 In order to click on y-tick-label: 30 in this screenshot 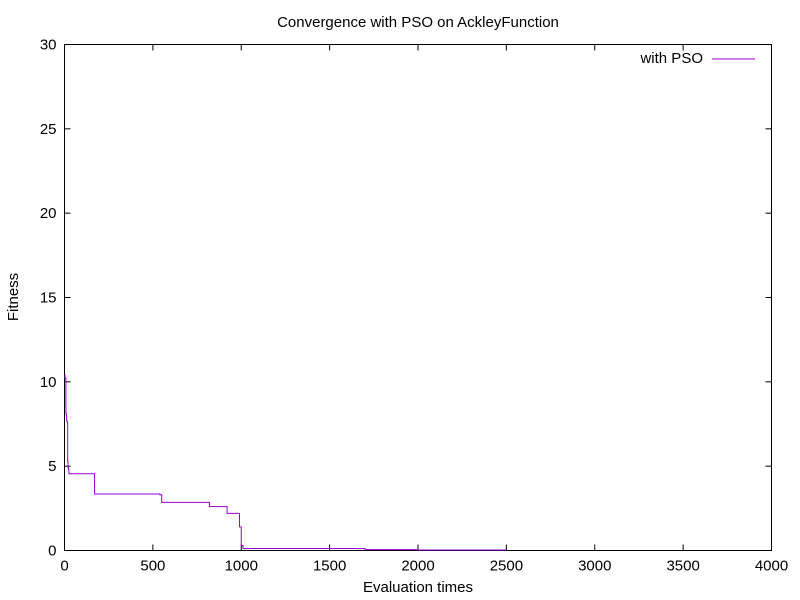, I will do `click(48, 45)`.